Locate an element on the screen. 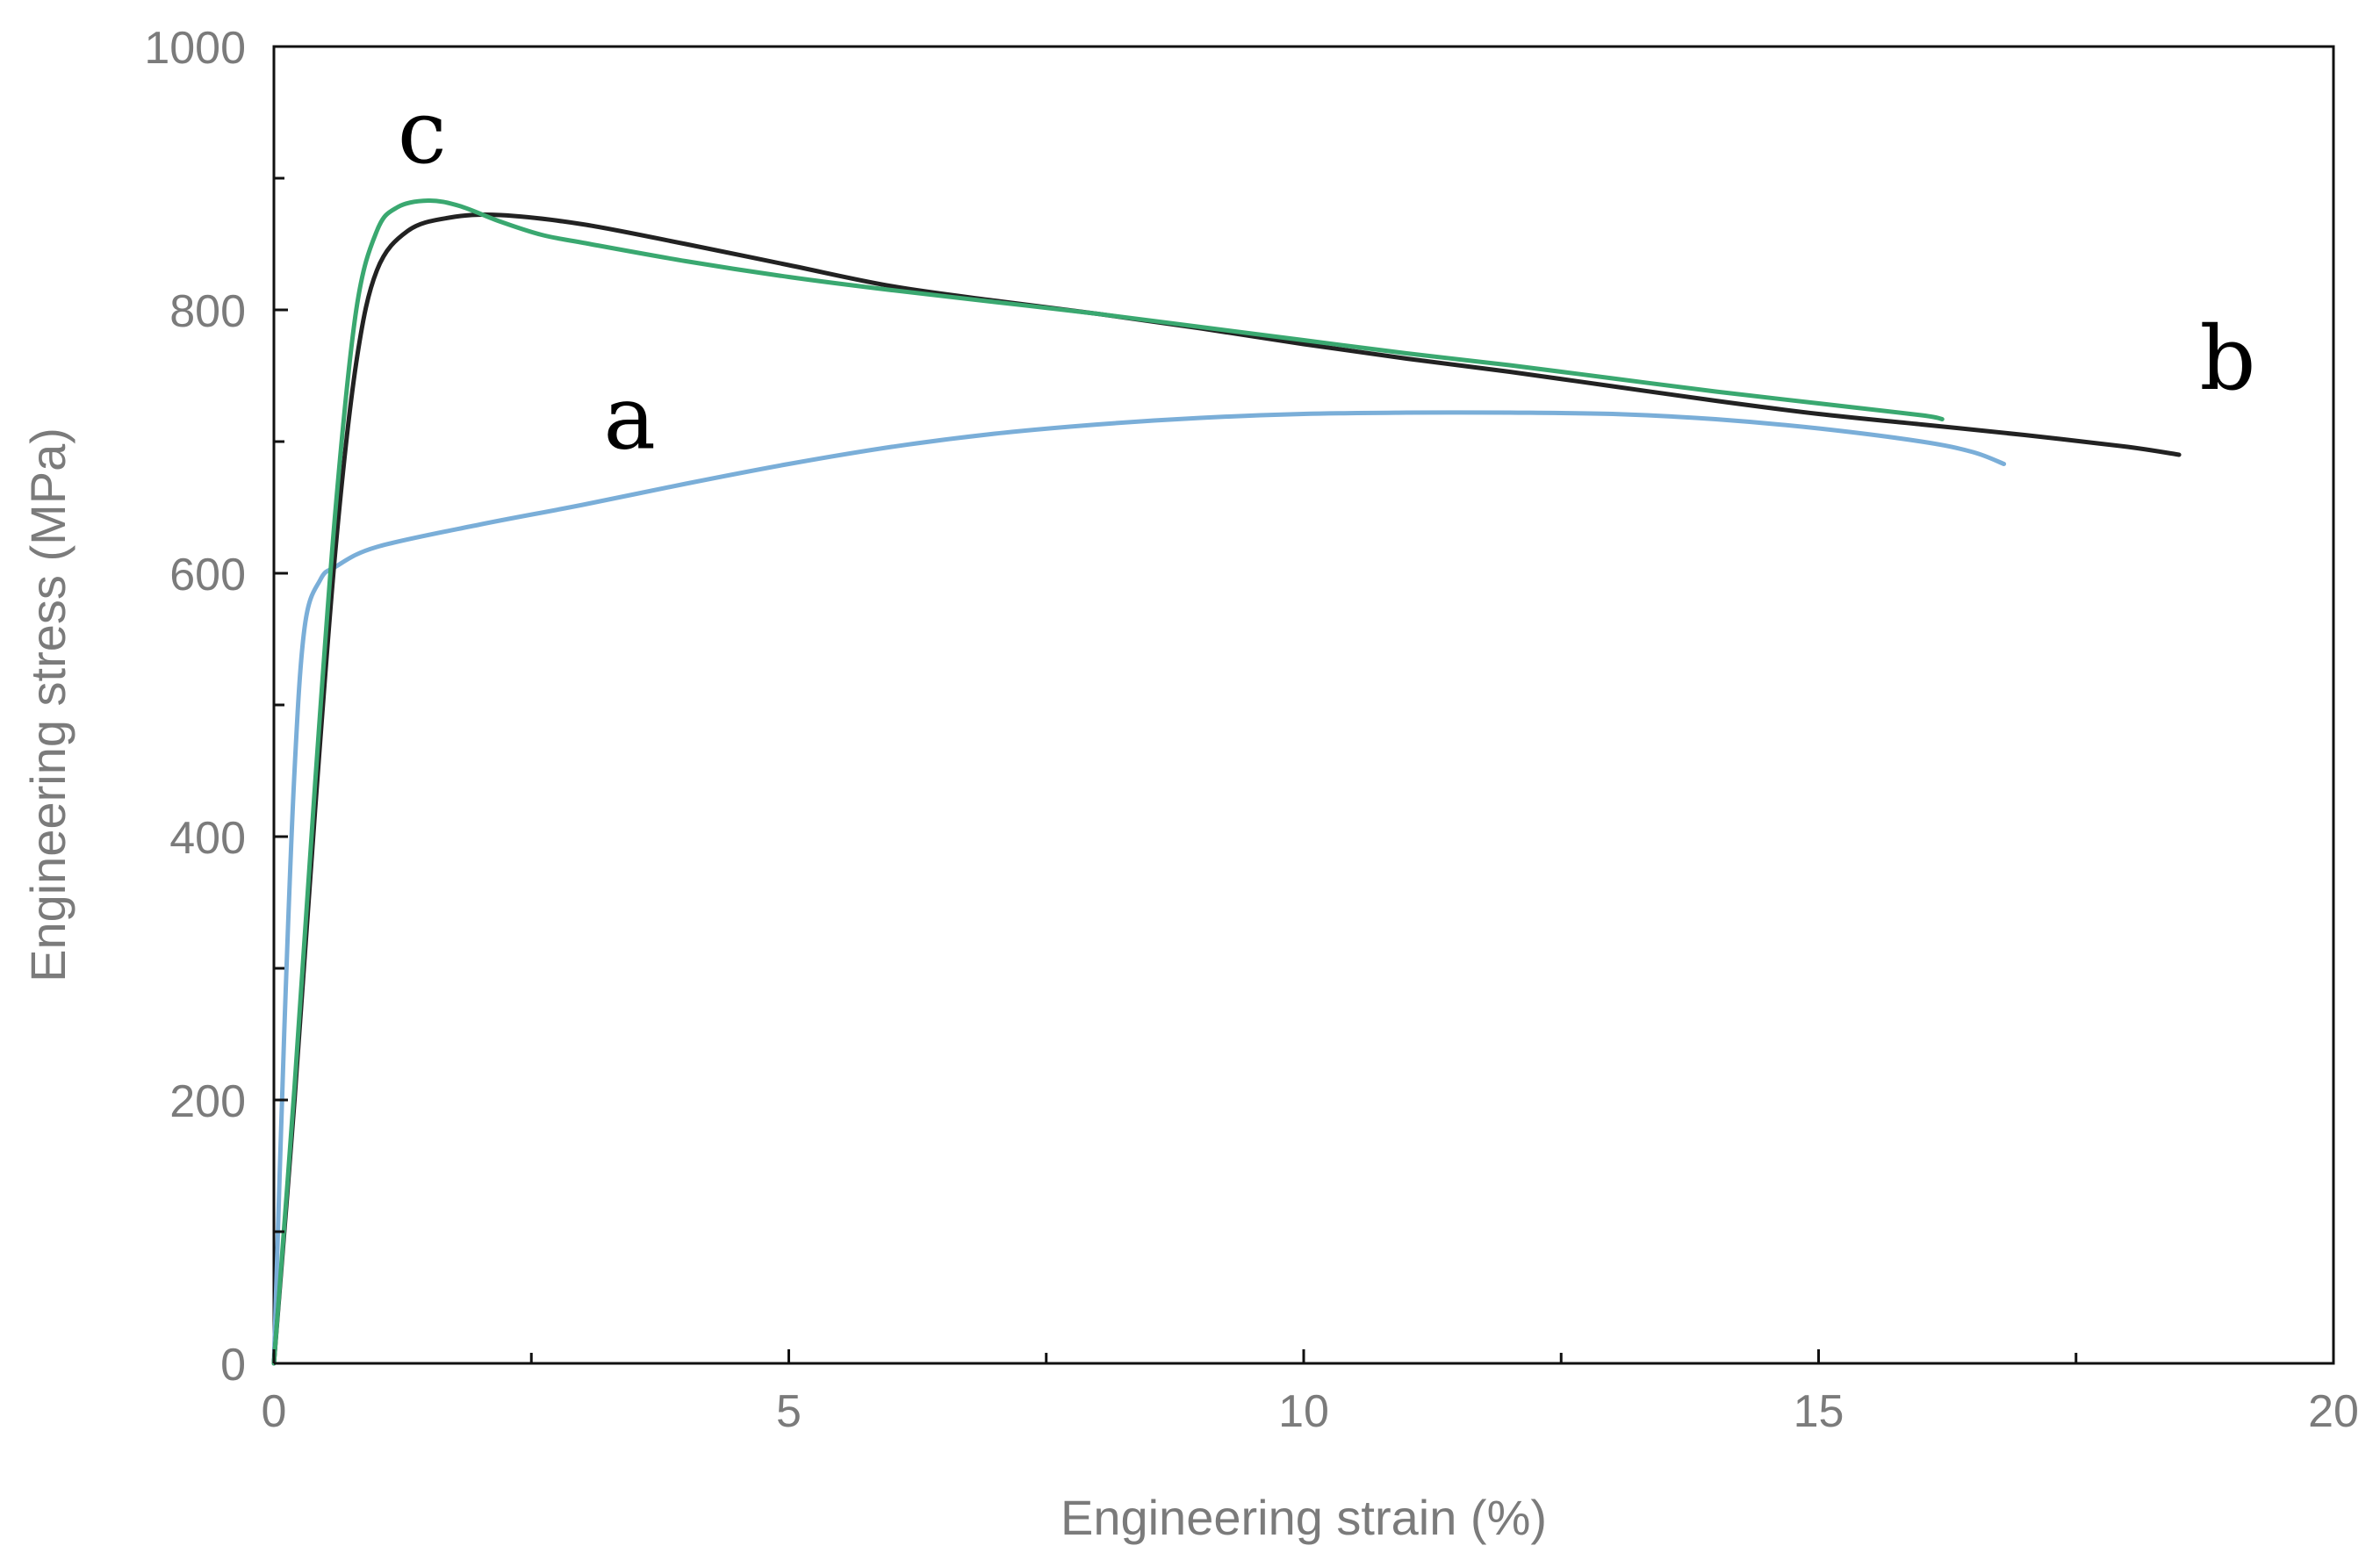 Image resolution: width=2380 pixels, height=1560 pixels. y-tick-label: 1000 is located at coordinates (195, 48).